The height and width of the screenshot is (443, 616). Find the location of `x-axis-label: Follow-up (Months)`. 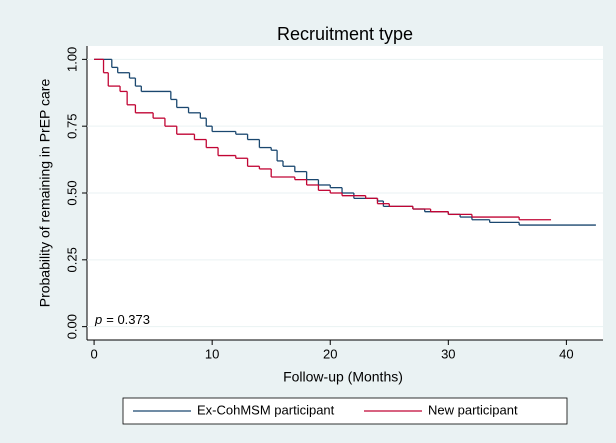

x-axis-label: Follow-up (Months) is located at coordinates (343, 377).